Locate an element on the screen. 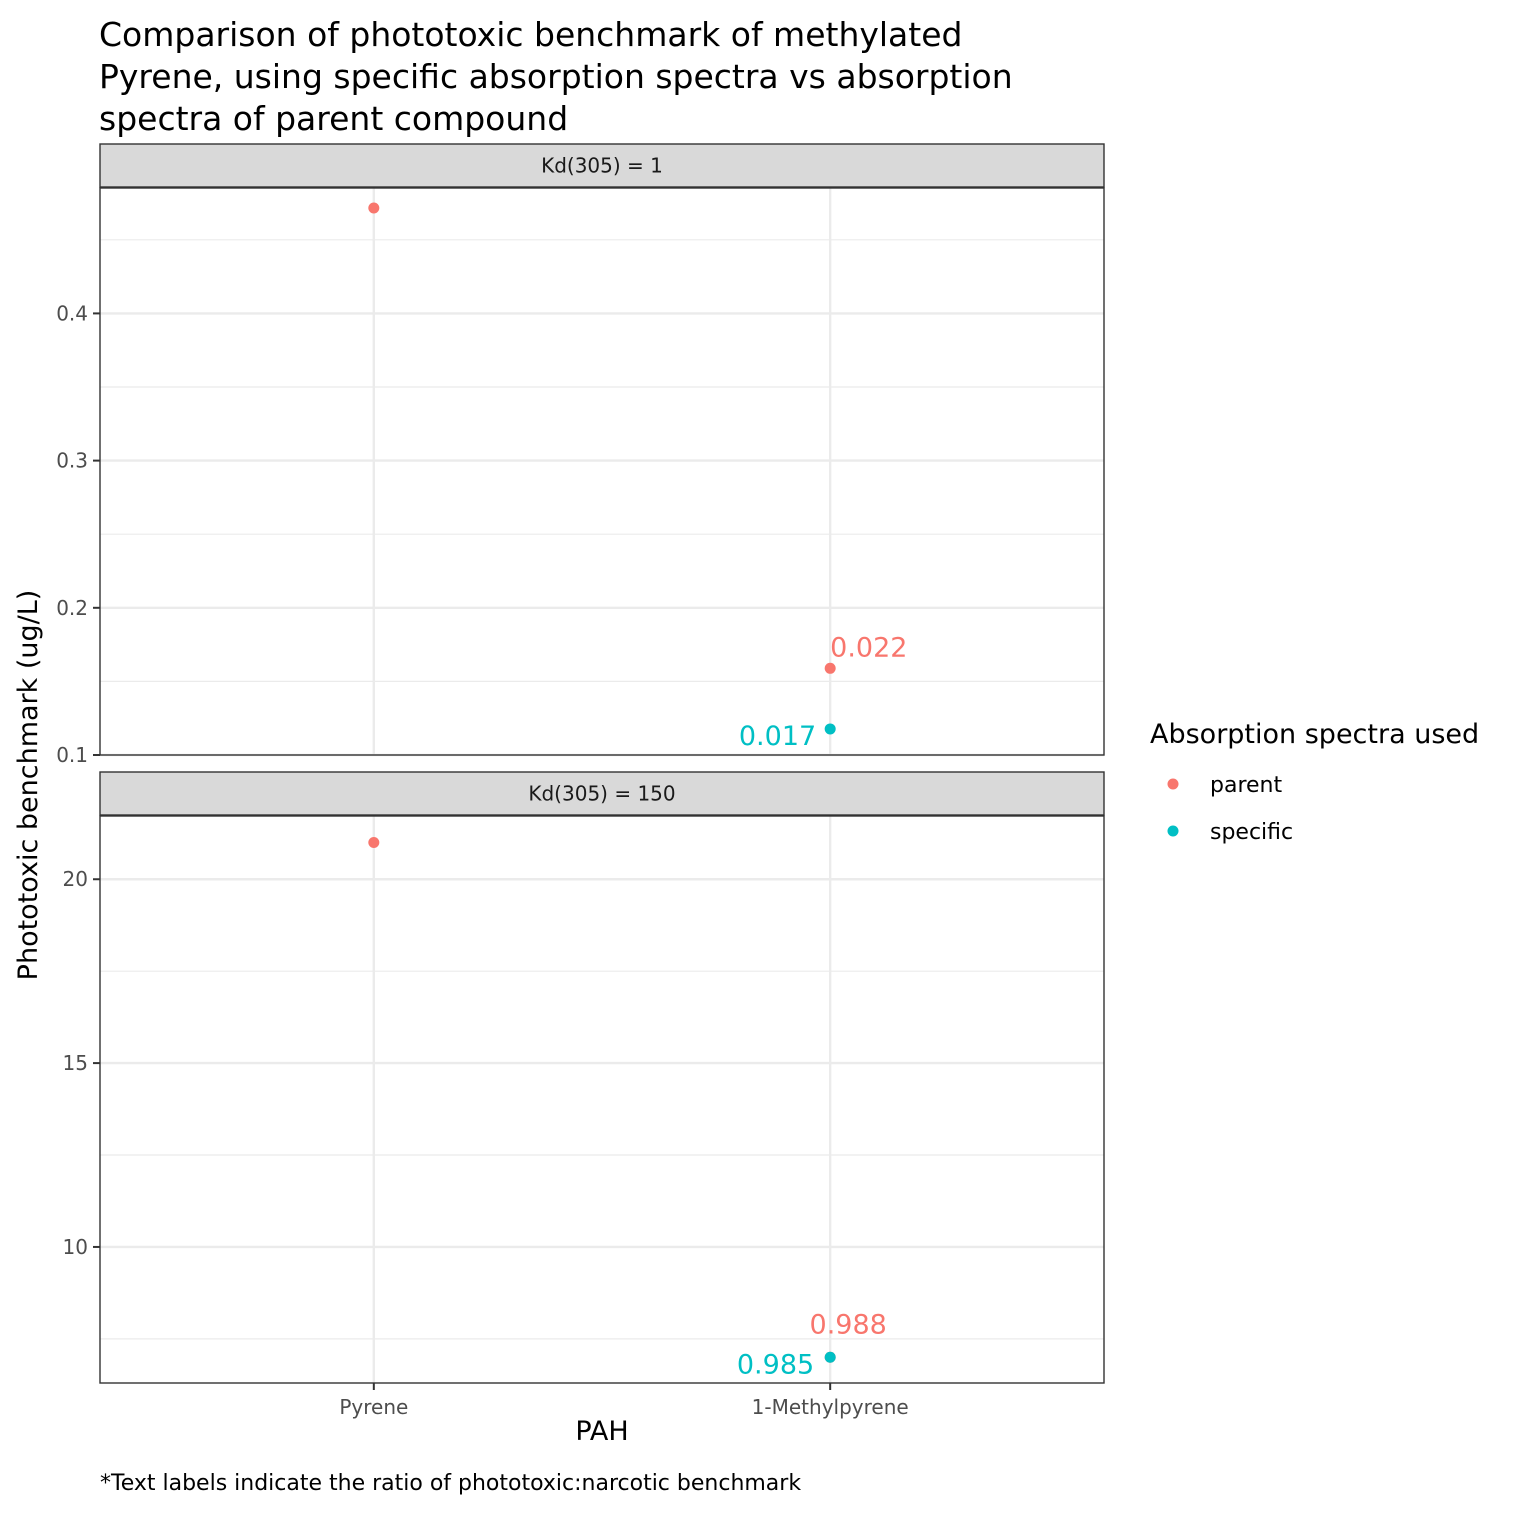  legend-title: Absorption spectra used is located at coordinates (1314, 734).